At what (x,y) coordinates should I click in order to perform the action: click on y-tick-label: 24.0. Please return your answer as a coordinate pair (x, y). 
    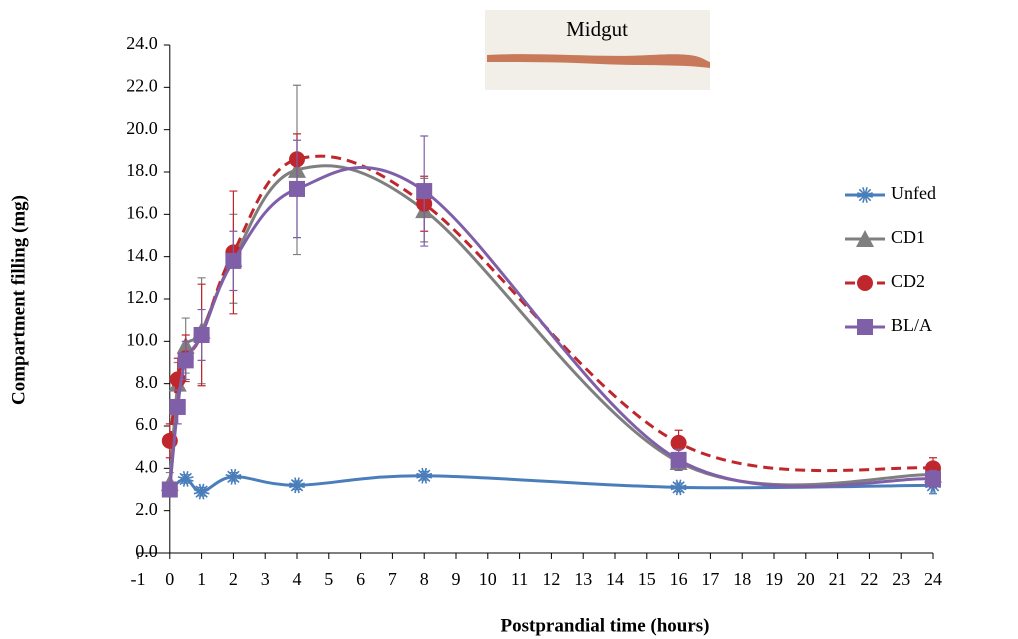
    Looking at the image, I should click on (142, 43).